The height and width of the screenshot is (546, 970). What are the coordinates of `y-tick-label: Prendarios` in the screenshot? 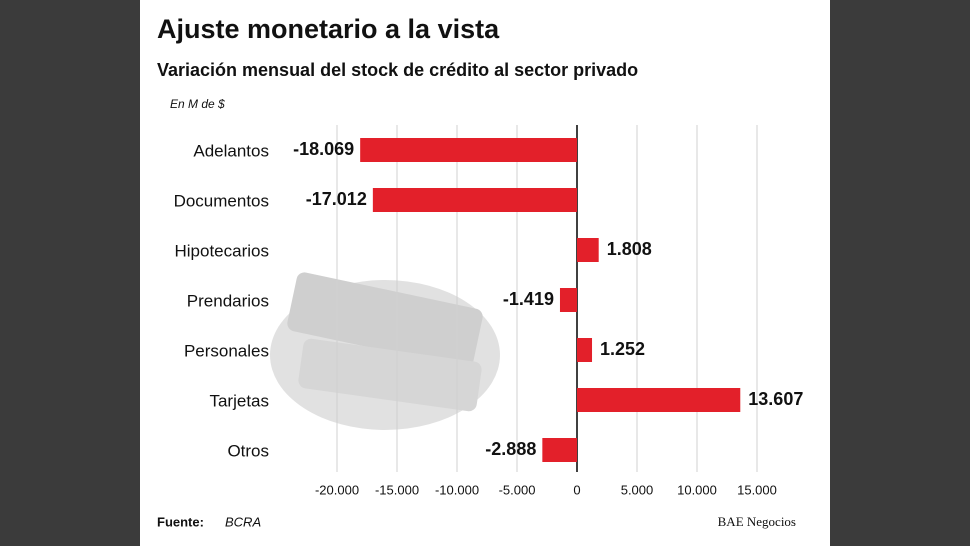 It's located at (228, 300).